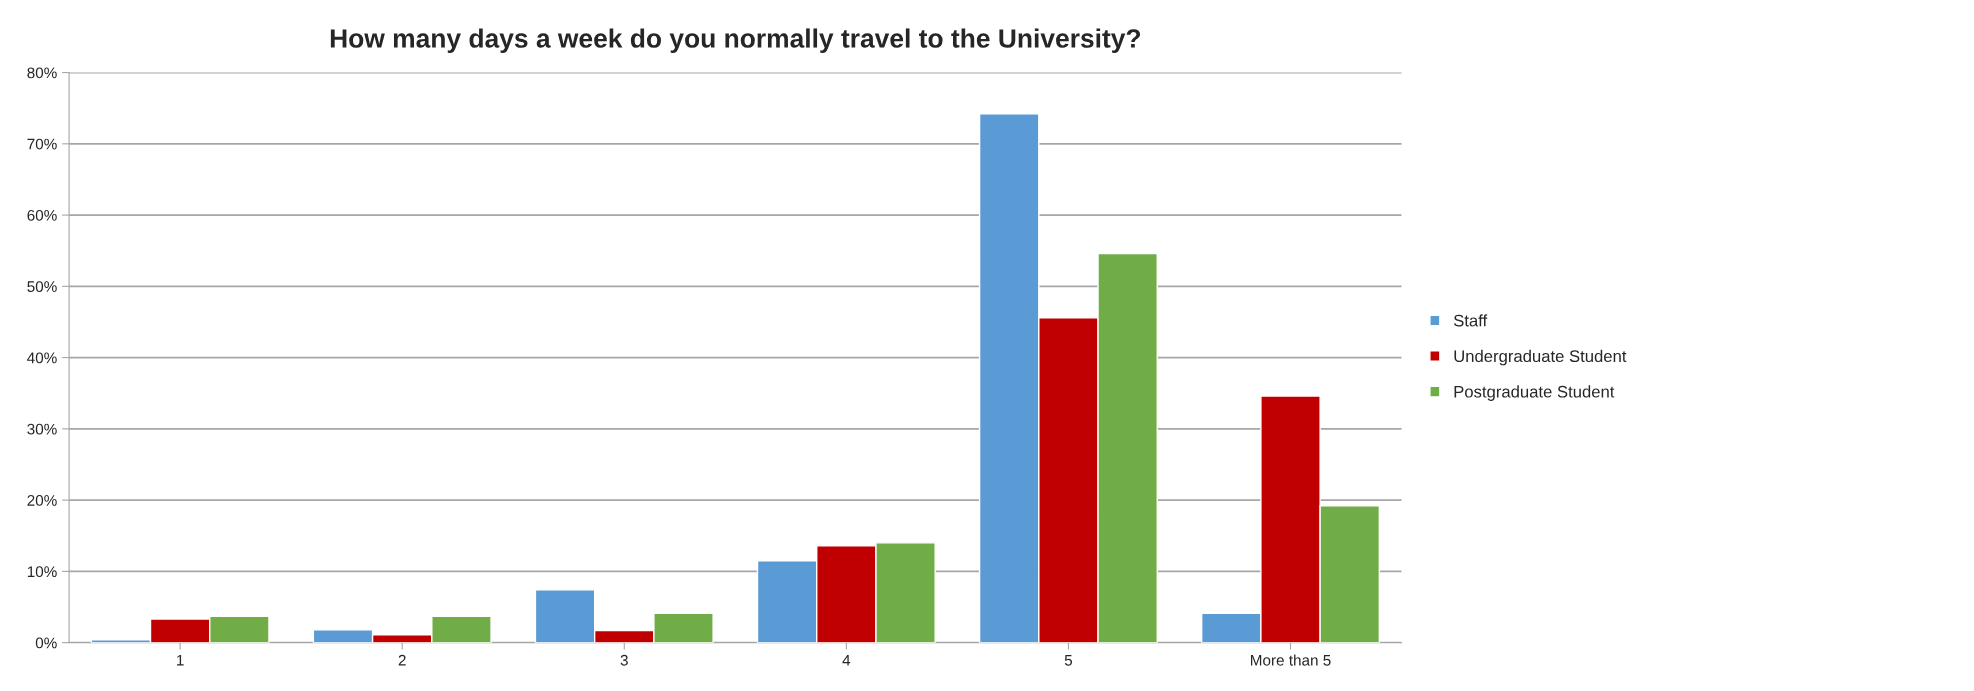  Describe the element at coordinates (42, 358) in the screenshot. I see `y-tick-label: 40%` at that location.